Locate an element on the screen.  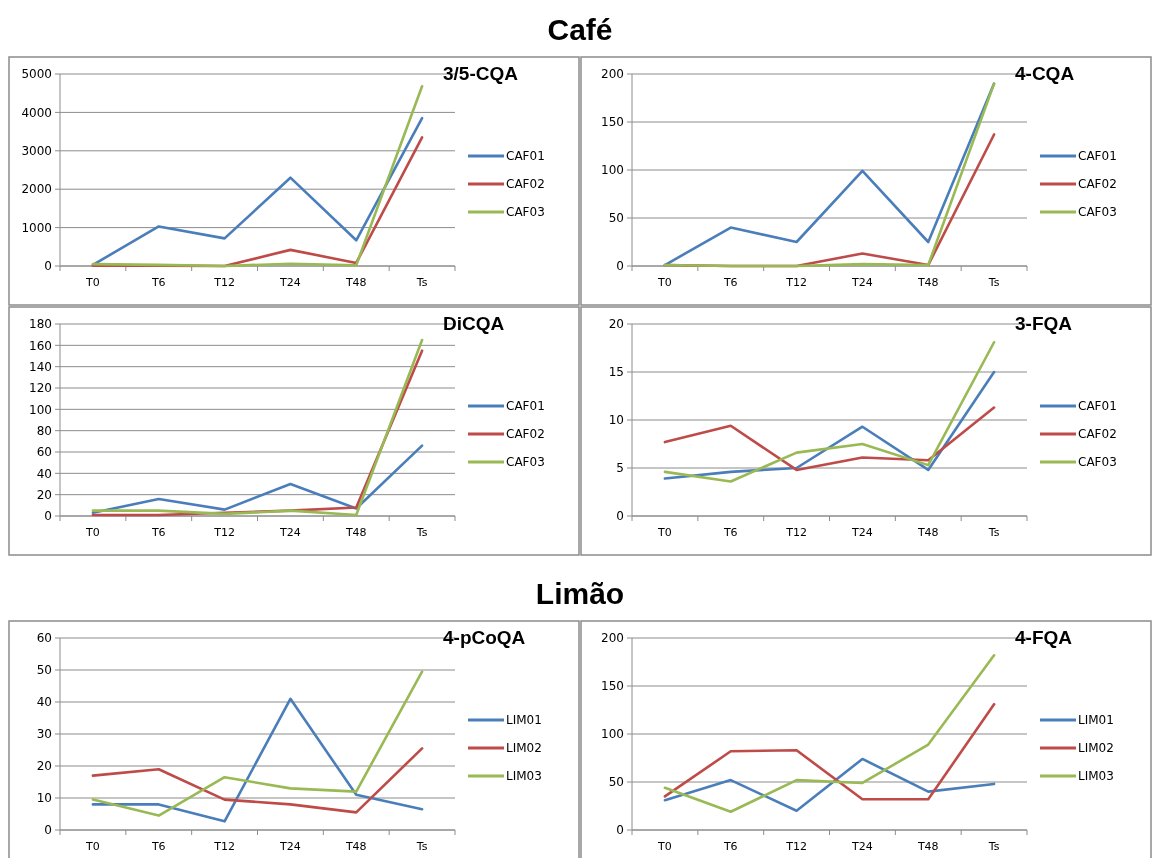
y-tick-label: 80 is located at coordinates (44, 430).